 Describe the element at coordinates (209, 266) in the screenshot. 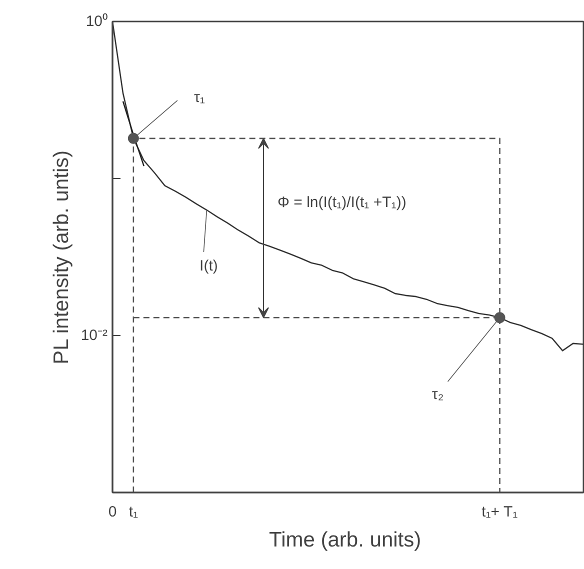

I see `text: I(t)` at that location.